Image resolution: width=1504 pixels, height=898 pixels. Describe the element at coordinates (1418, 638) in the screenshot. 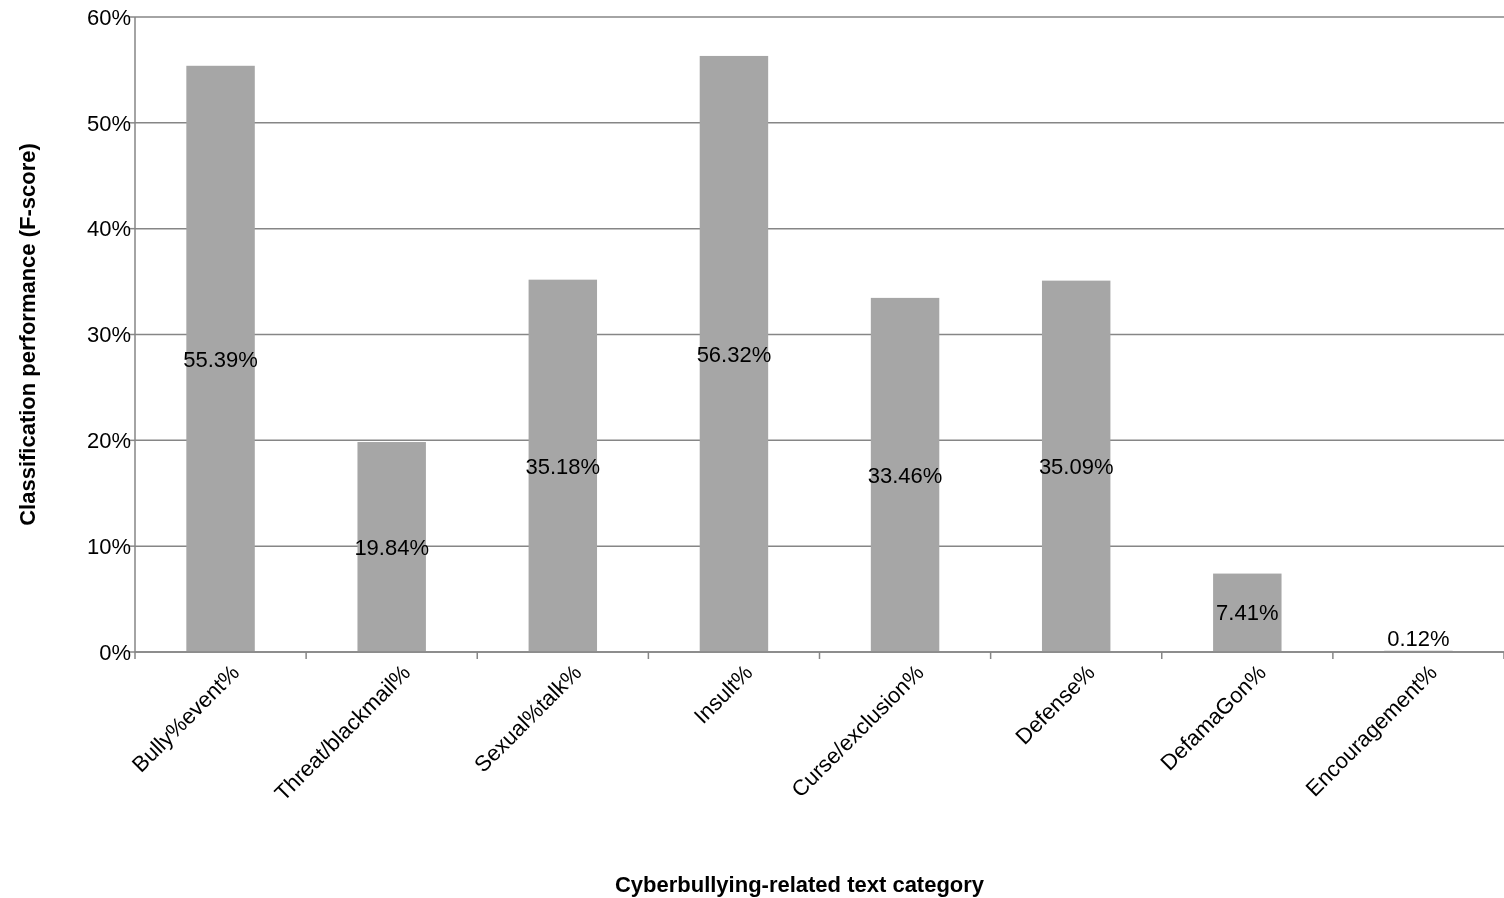

I see `data-label: 0.12%` at that location.